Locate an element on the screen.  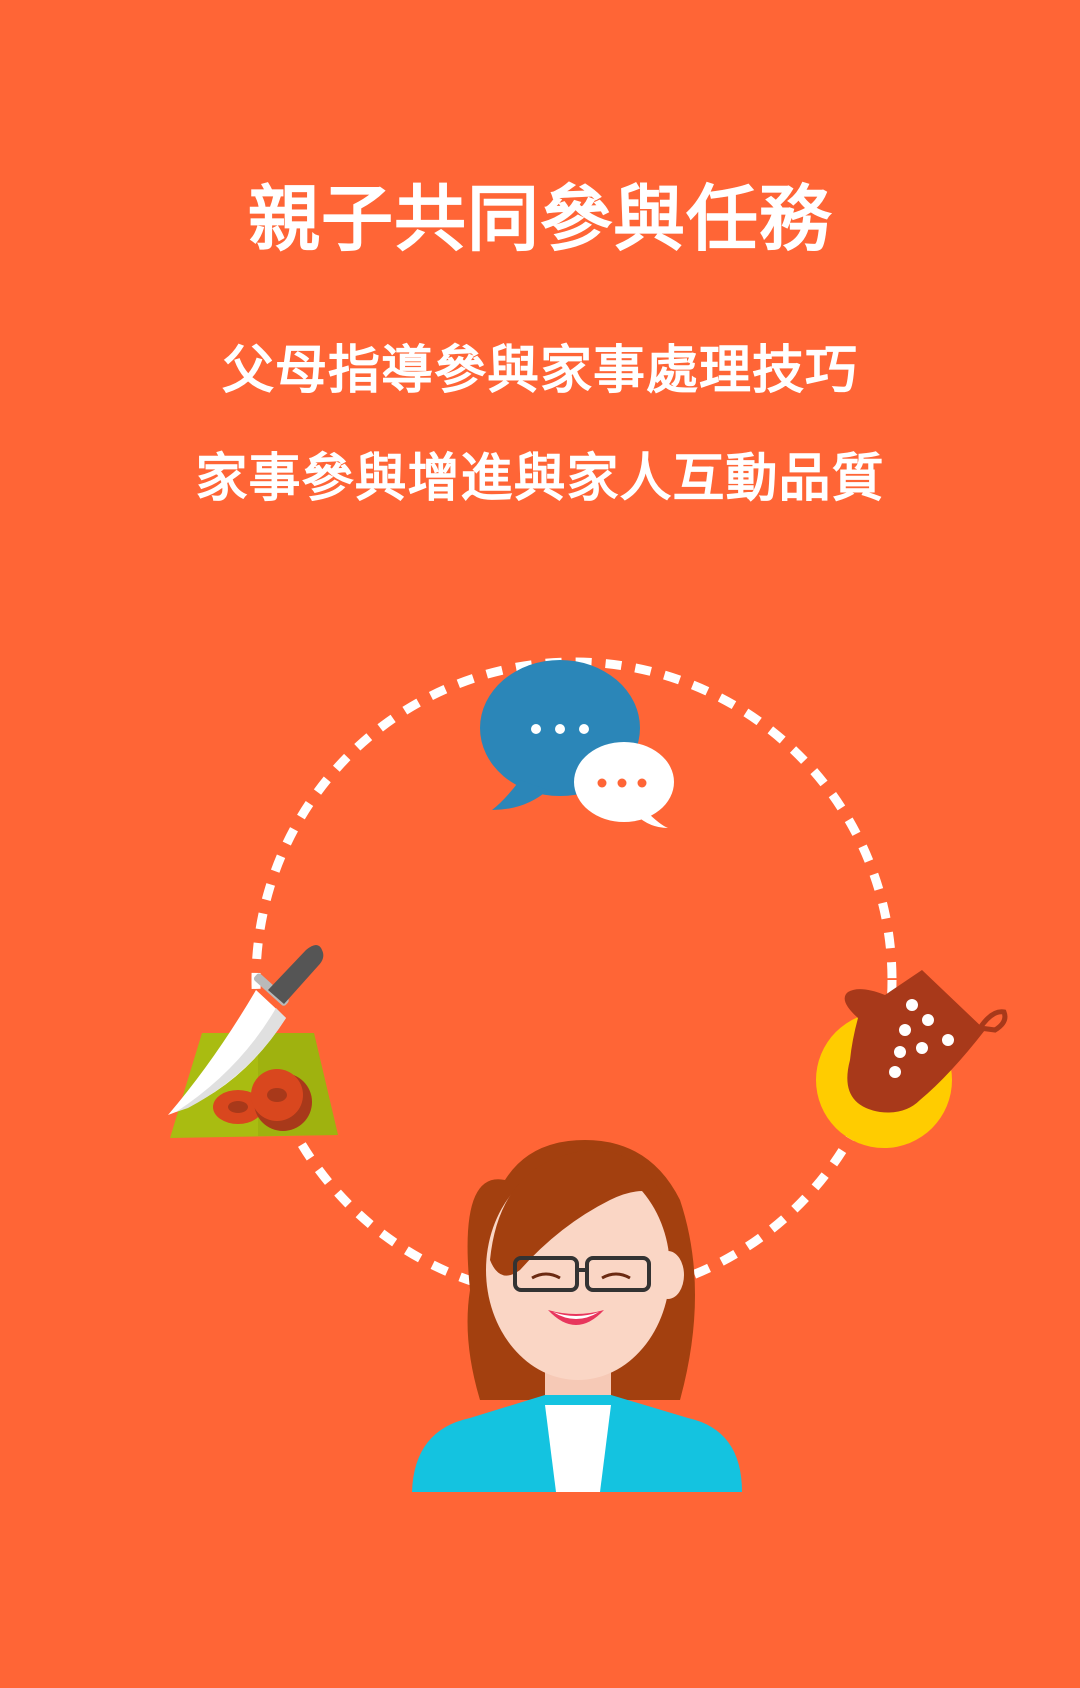
subtitle-line-2: 家事參與增進與家人互動品質 is located at coordinates (540, 479).